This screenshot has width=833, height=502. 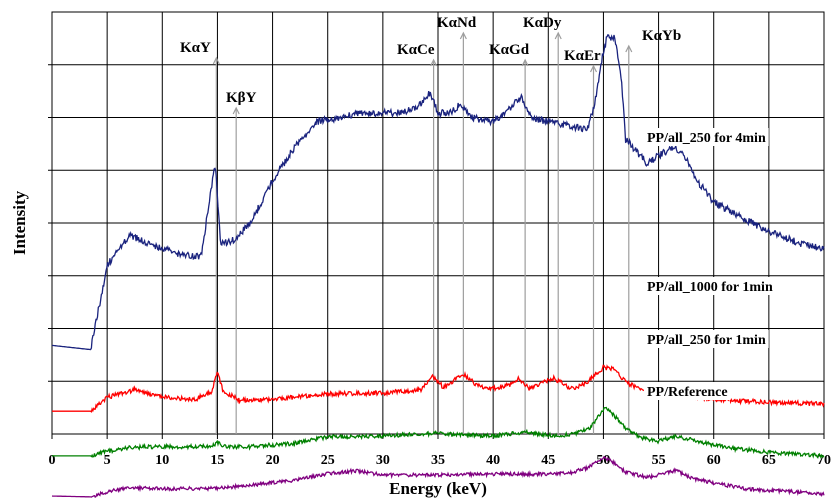 What do you see at coordinates (582, 56) in the screenshot?
I see `emission-line-label: KαEr` at bounding box center [582, 56].